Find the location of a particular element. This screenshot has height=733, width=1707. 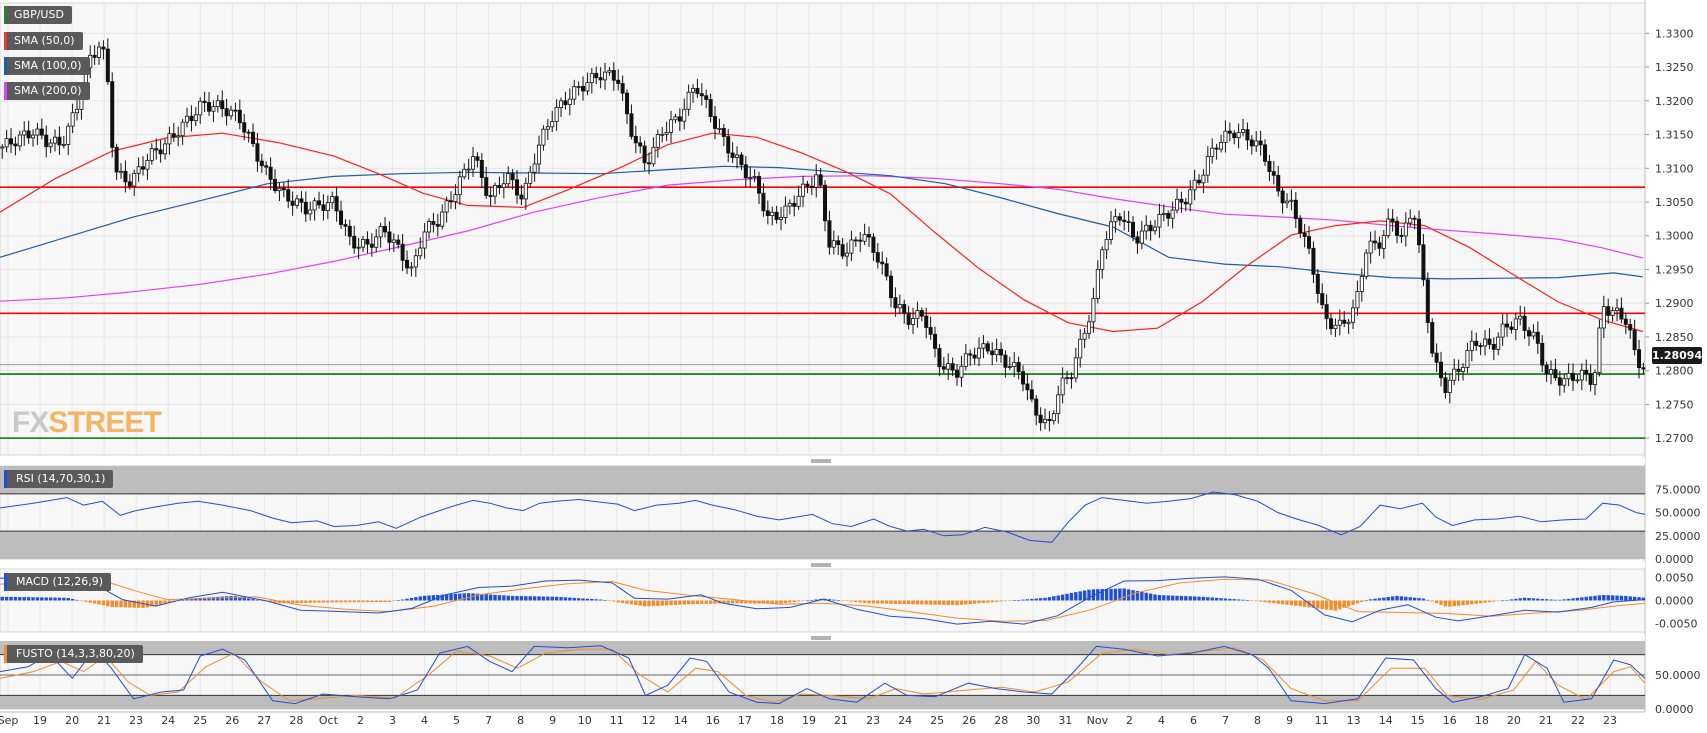

legend-item-symbol: GBP/USD is located at coordinates (38, 15).